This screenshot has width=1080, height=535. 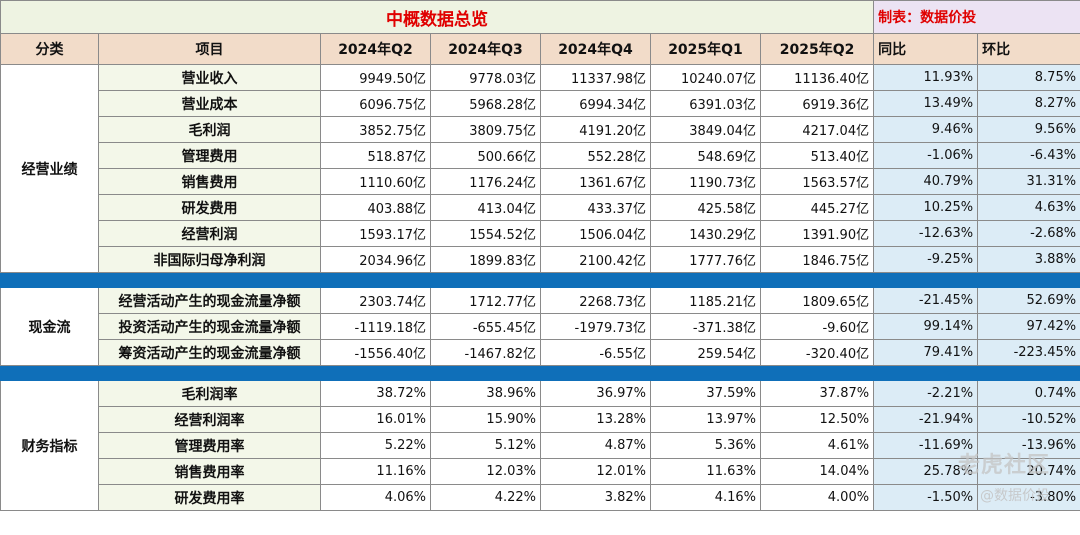 What do you see at coordinates (817, 49) in the screenshot?
I see `header-2025q2: 2025年Q2` at bounding box center [817, 49].